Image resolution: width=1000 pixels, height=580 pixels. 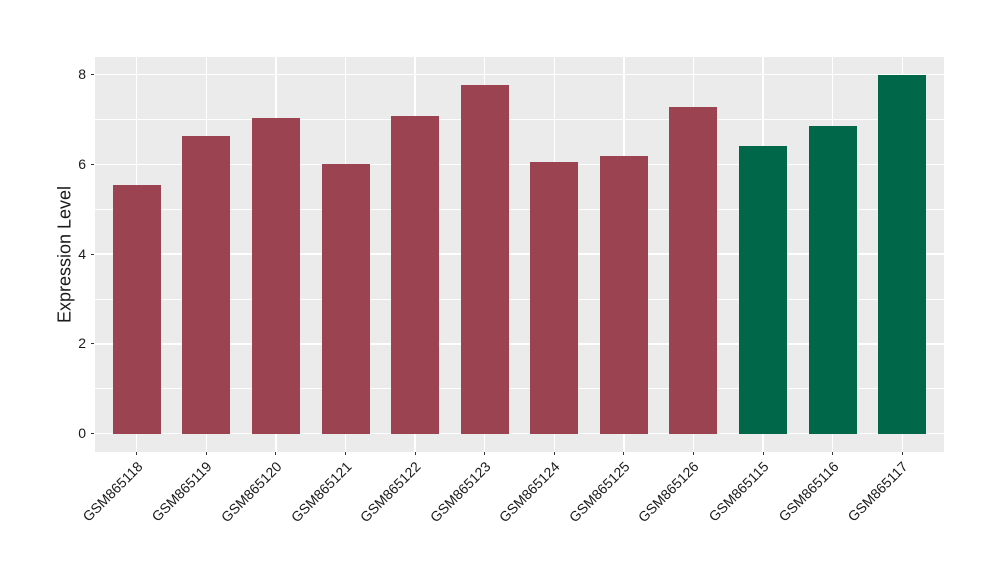 I want to click on y-tick-label: 8, so click(x=82, y=74).